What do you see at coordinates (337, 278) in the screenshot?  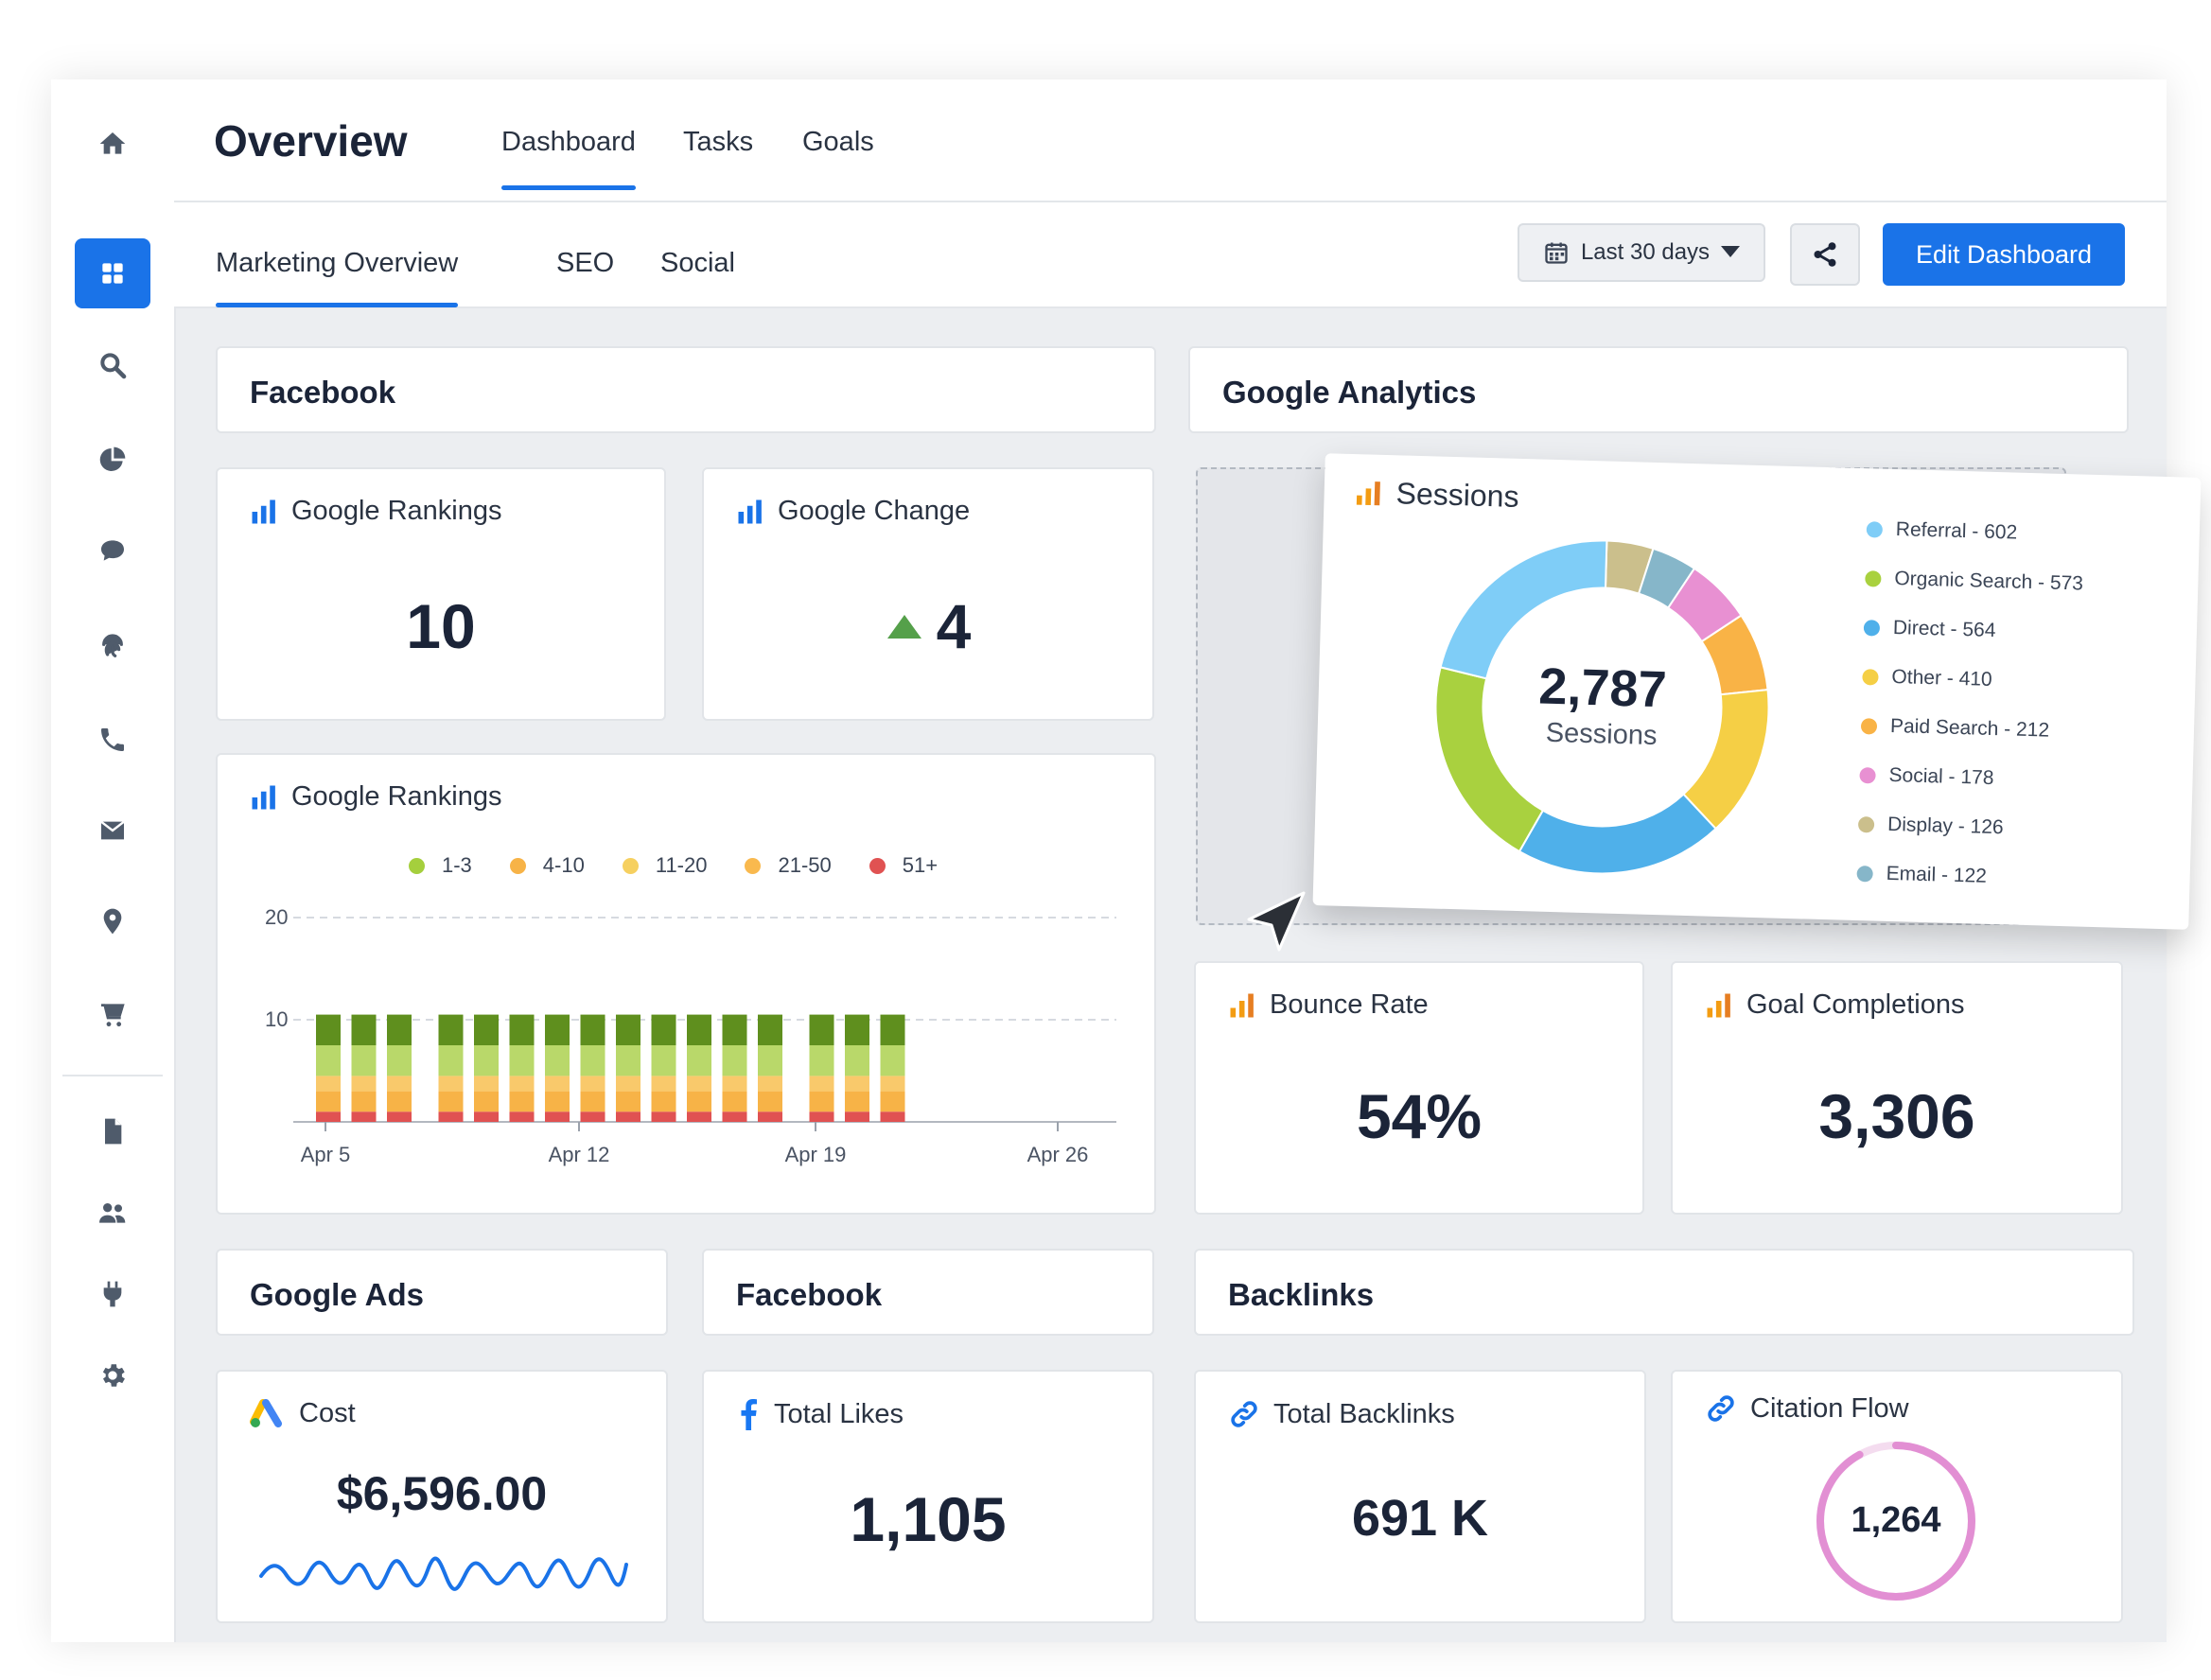 I see `subtab-marketing-overview: Marketing Overview` at bounding box center [337, 278].